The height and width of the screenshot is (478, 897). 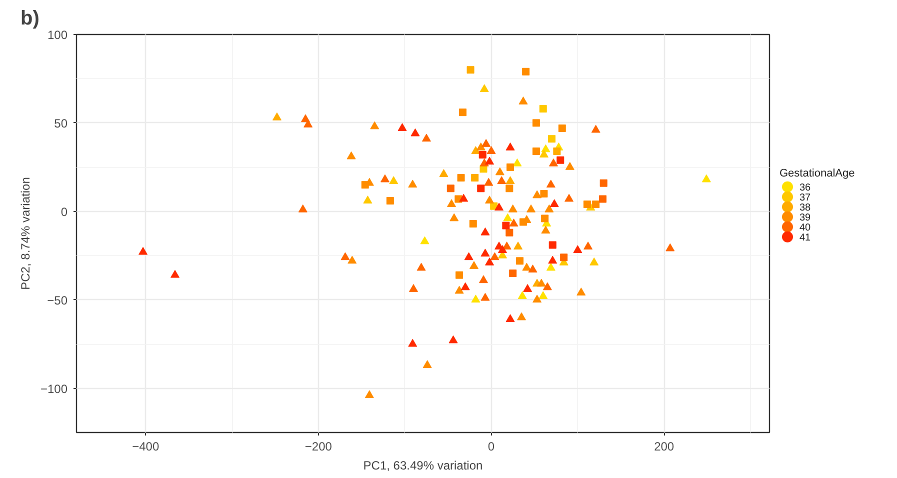 I want to click on x-axis-title: PC1, 63.49% variation, so click(x=423, y=465).